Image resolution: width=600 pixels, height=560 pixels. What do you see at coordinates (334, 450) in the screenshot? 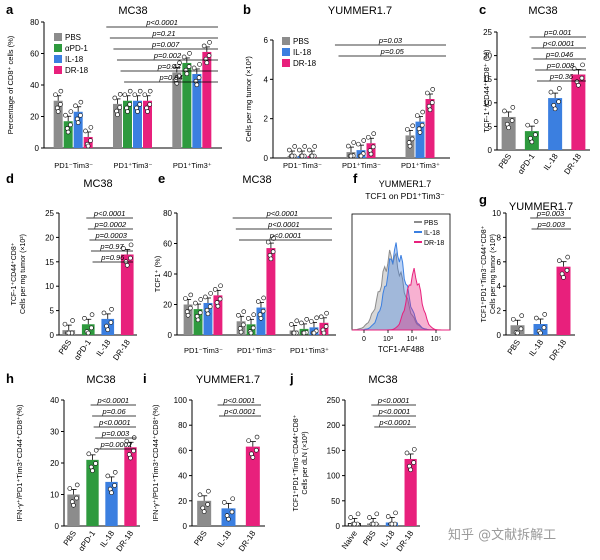
I see `y-tick-label-j: 150` at bounding box center [334, 450].